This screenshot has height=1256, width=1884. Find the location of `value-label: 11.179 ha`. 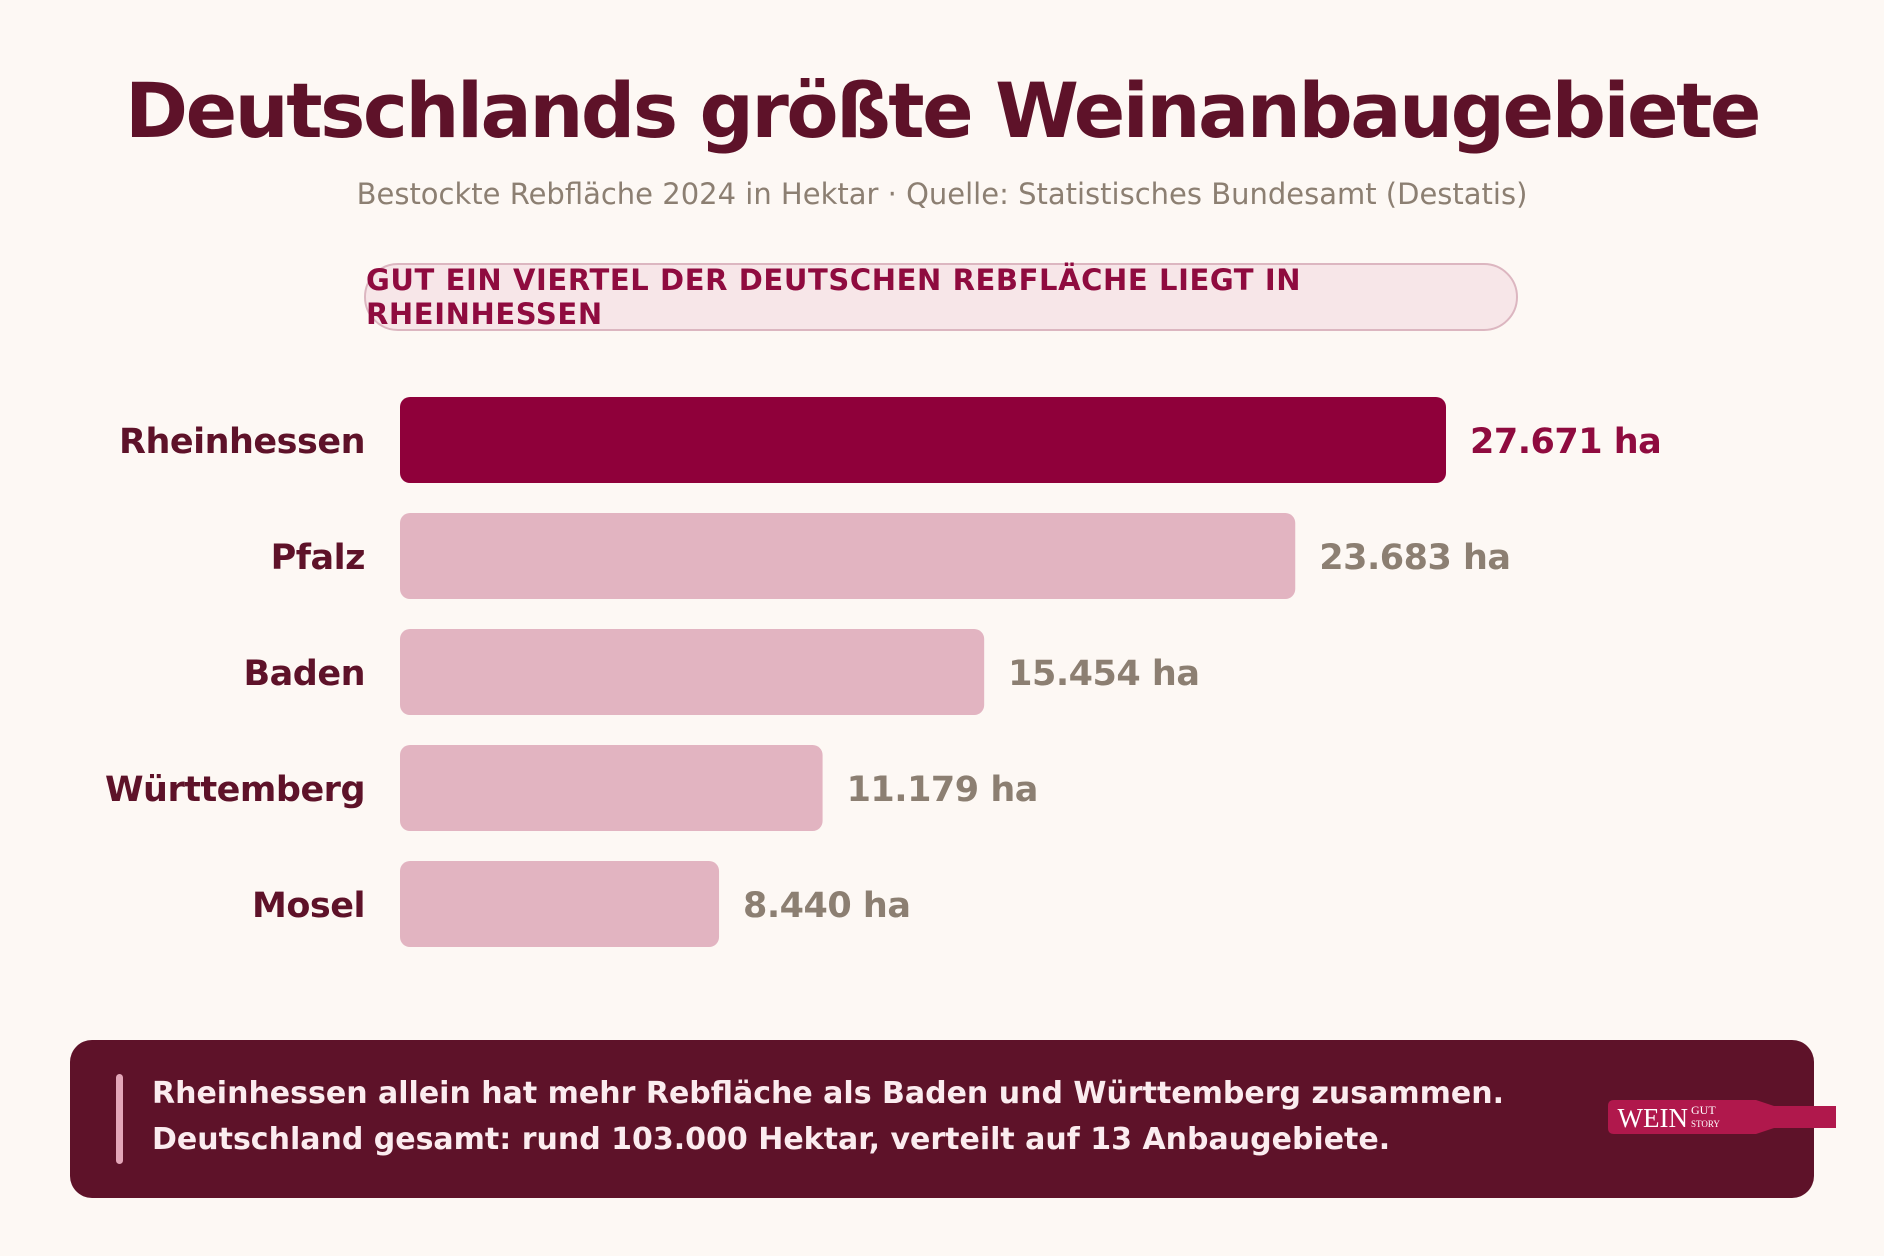

value-label: 11.179 ha is located at coordinates (942, 790).